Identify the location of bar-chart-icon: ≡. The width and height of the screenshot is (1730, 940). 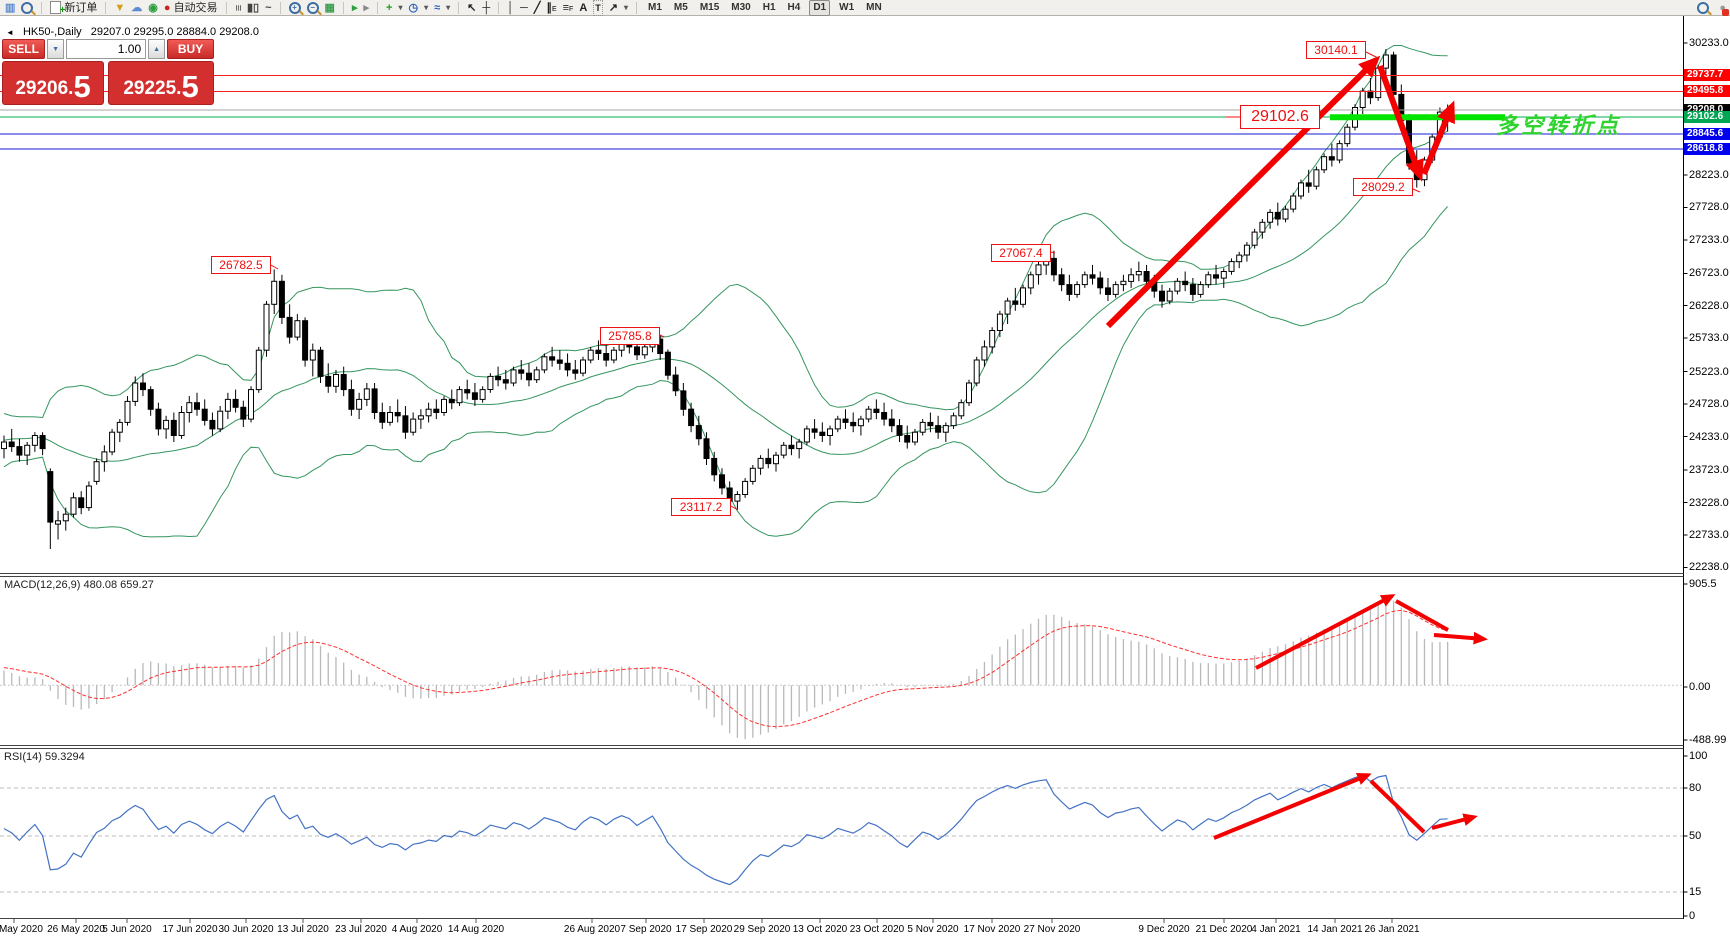
(237, 7).